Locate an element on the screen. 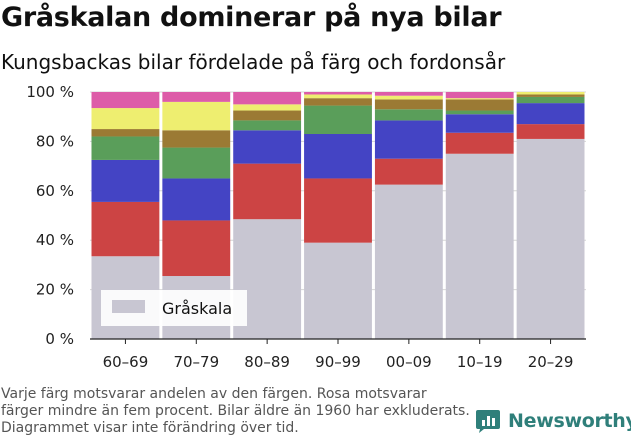 The height and width of the screenshot is (439, 631). y-tick-label: 20 % is located at coordinates (55, 290).